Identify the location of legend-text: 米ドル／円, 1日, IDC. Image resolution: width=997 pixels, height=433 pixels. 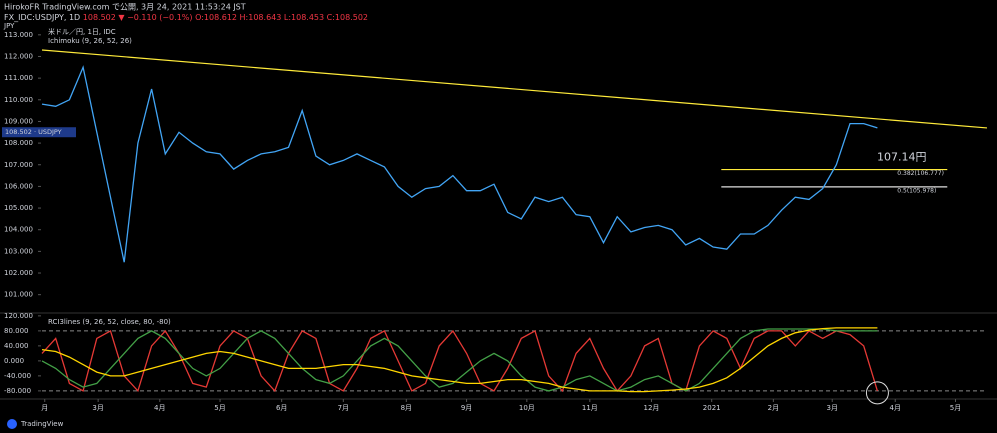
(82, 31).